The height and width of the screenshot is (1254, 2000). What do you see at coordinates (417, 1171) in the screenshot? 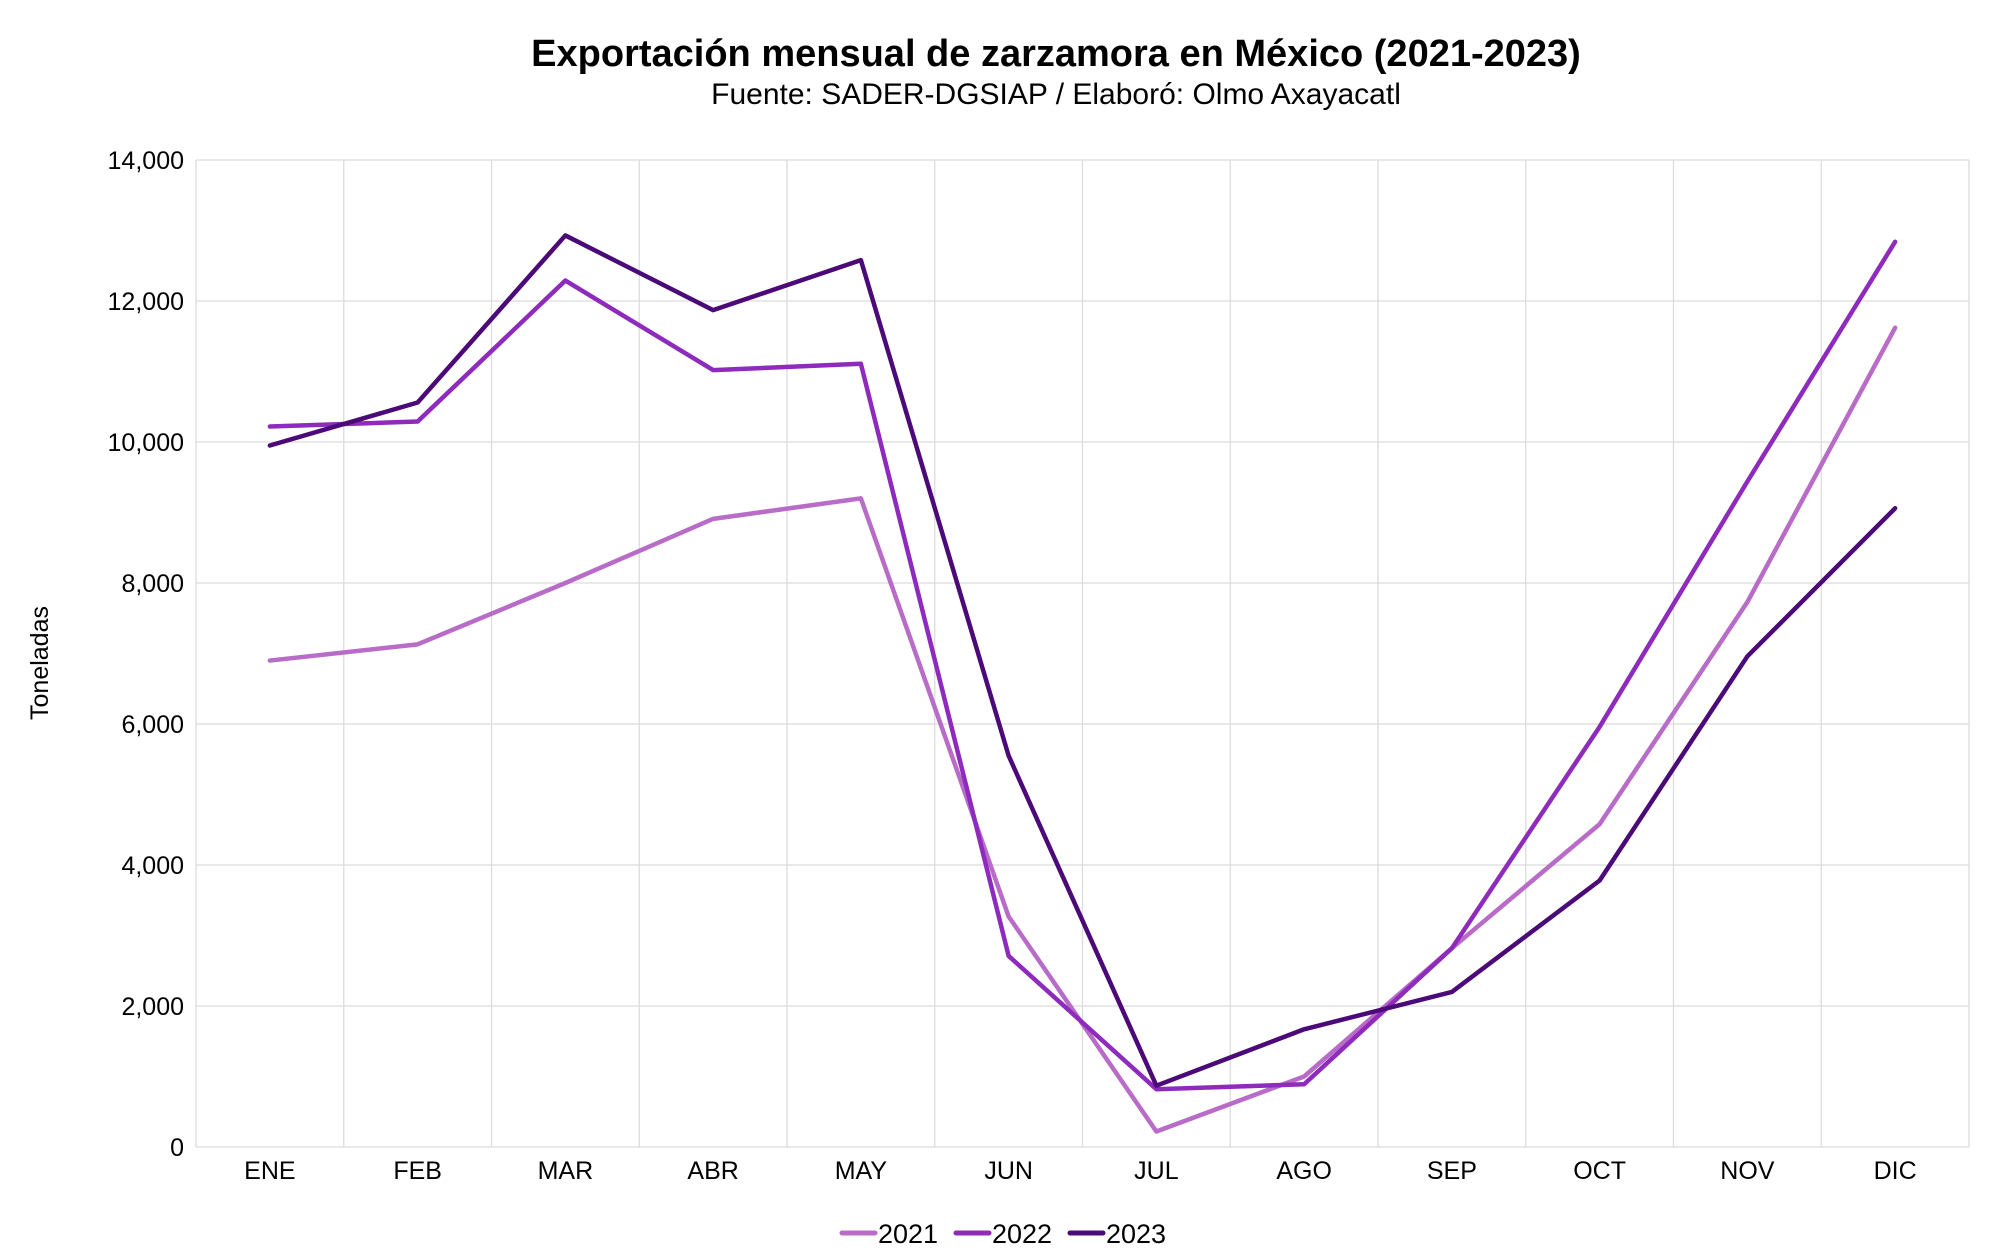
I see `x-tick-label: FEB` at bounding box center [417, 1171].